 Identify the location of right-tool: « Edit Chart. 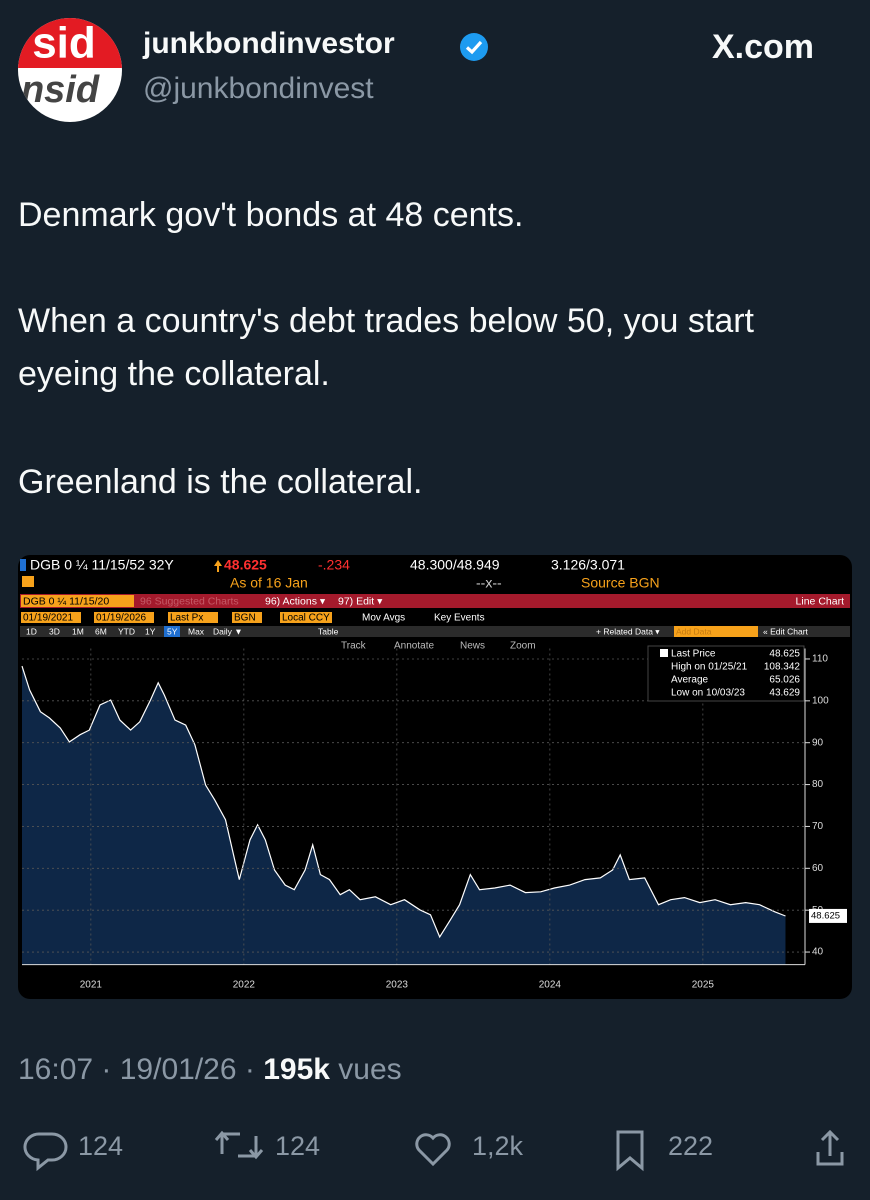
(786, 631).